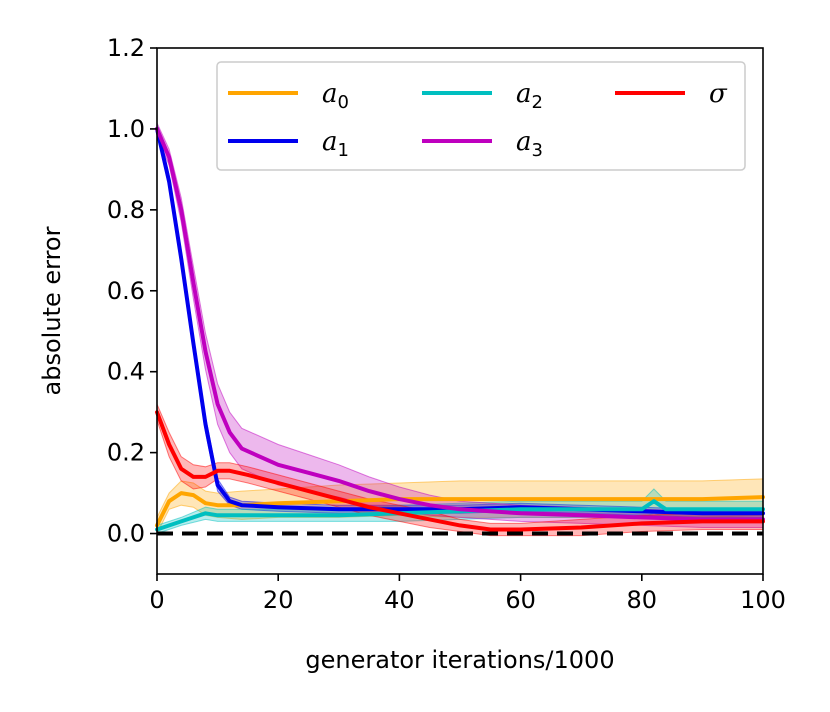 The height and width of the screenshot is (712, 830). Describe the element at coordinates (343, 150) in the screenshot. I see `legend-subscript-1: 1` at that location.